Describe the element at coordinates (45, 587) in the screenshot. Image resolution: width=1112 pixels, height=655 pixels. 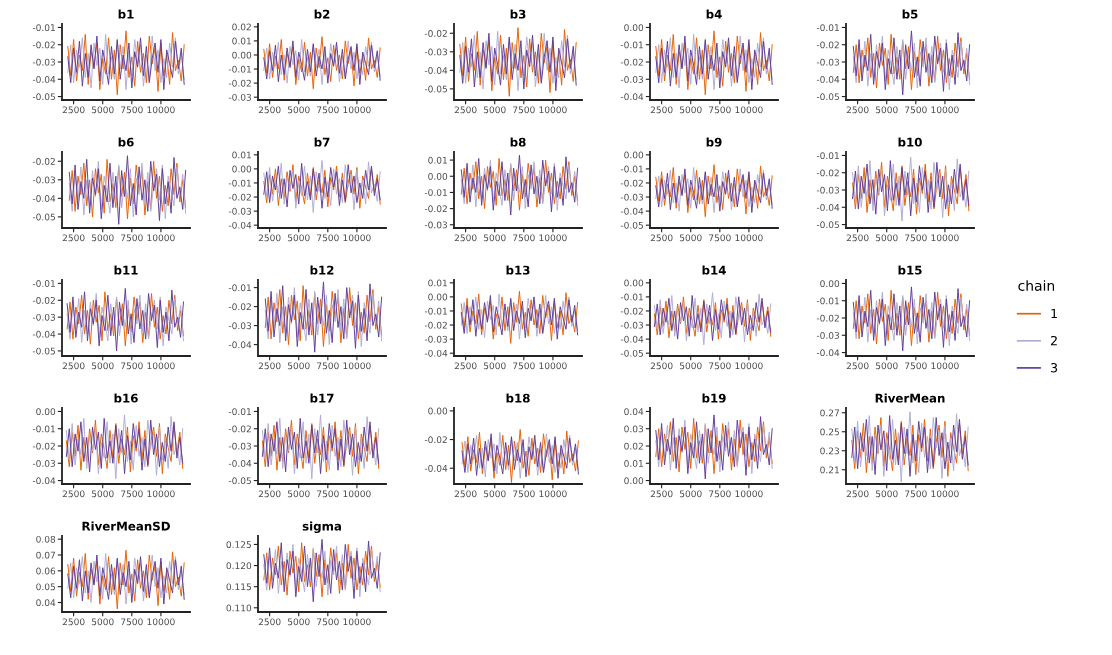
I see `y-tick-label: 0.05` at that location.